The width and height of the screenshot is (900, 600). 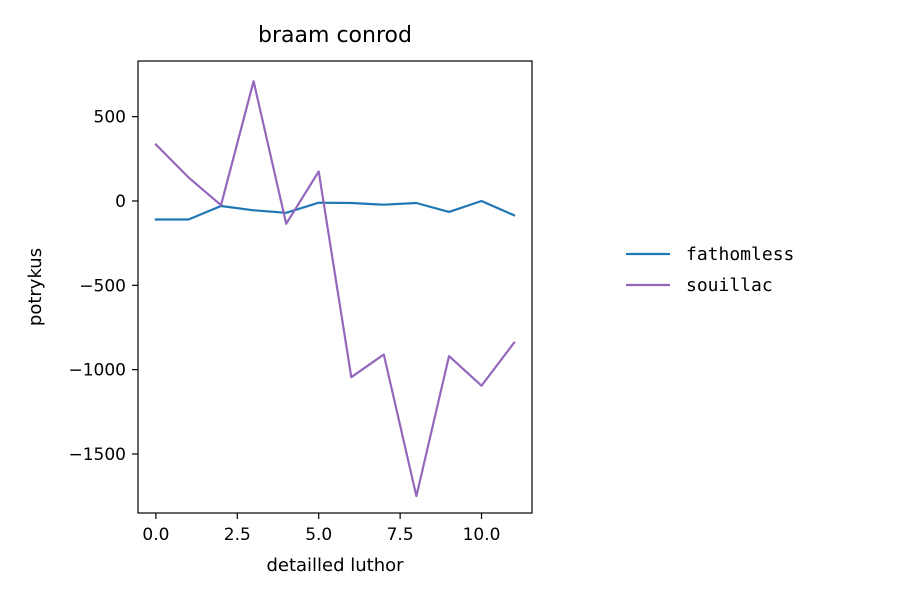 What do you see at coordinates (400, 535) in the screenshot?
I see `x-tick-label: 7.5` at bounding box center [400, 535].